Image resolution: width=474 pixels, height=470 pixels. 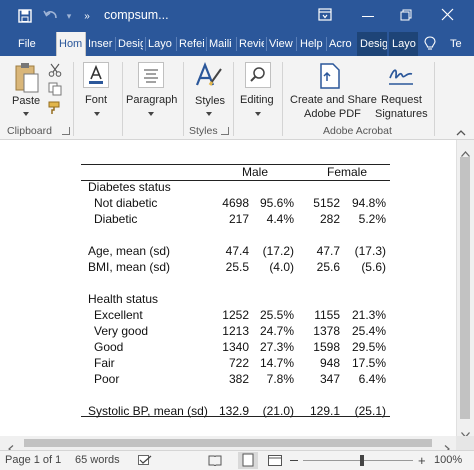 What do you see at coordinates (362, 460) in the screenshot?
I see `zoom-slider-thumb` at bounding box center [362, 460].